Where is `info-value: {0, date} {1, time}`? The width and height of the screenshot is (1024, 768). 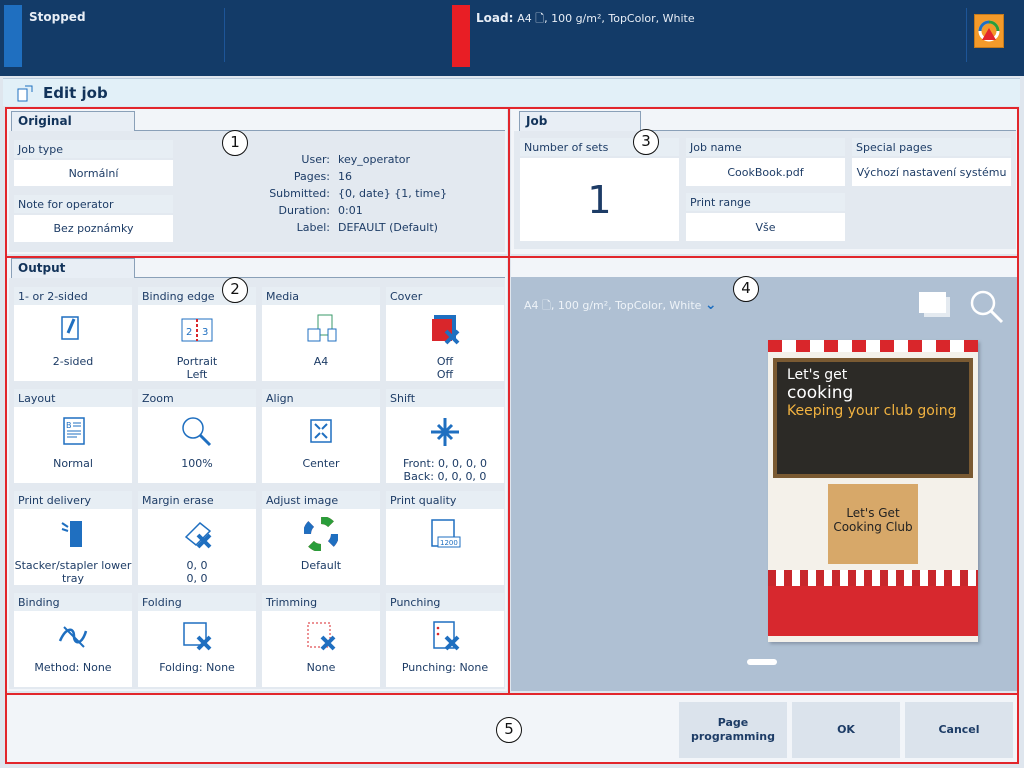 info-value: {0, date} {1, time} is located at coordinates (393, 193).